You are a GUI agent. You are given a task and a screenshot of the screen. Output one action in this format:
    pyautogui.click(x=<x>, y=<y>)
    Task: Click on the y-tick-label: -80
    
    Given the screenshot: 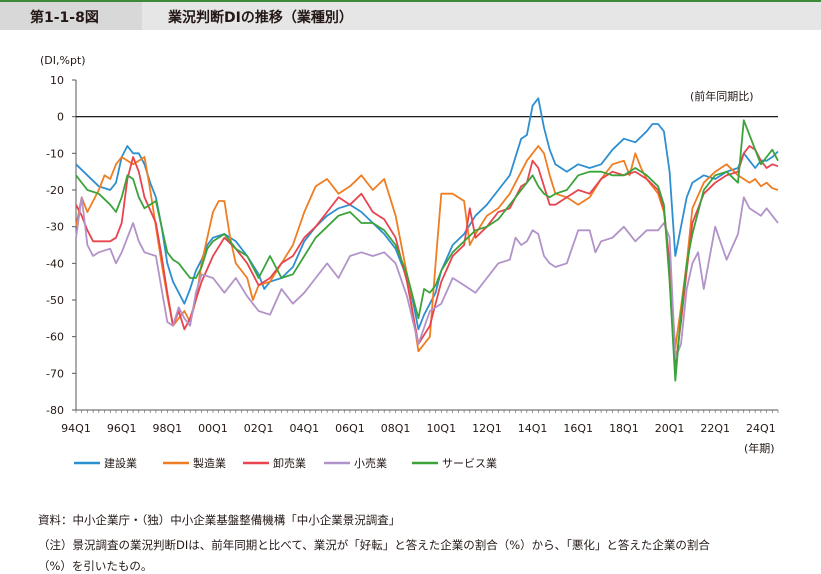 What is the action you would take?
    pyautogui.click(x=55, y=410)
    